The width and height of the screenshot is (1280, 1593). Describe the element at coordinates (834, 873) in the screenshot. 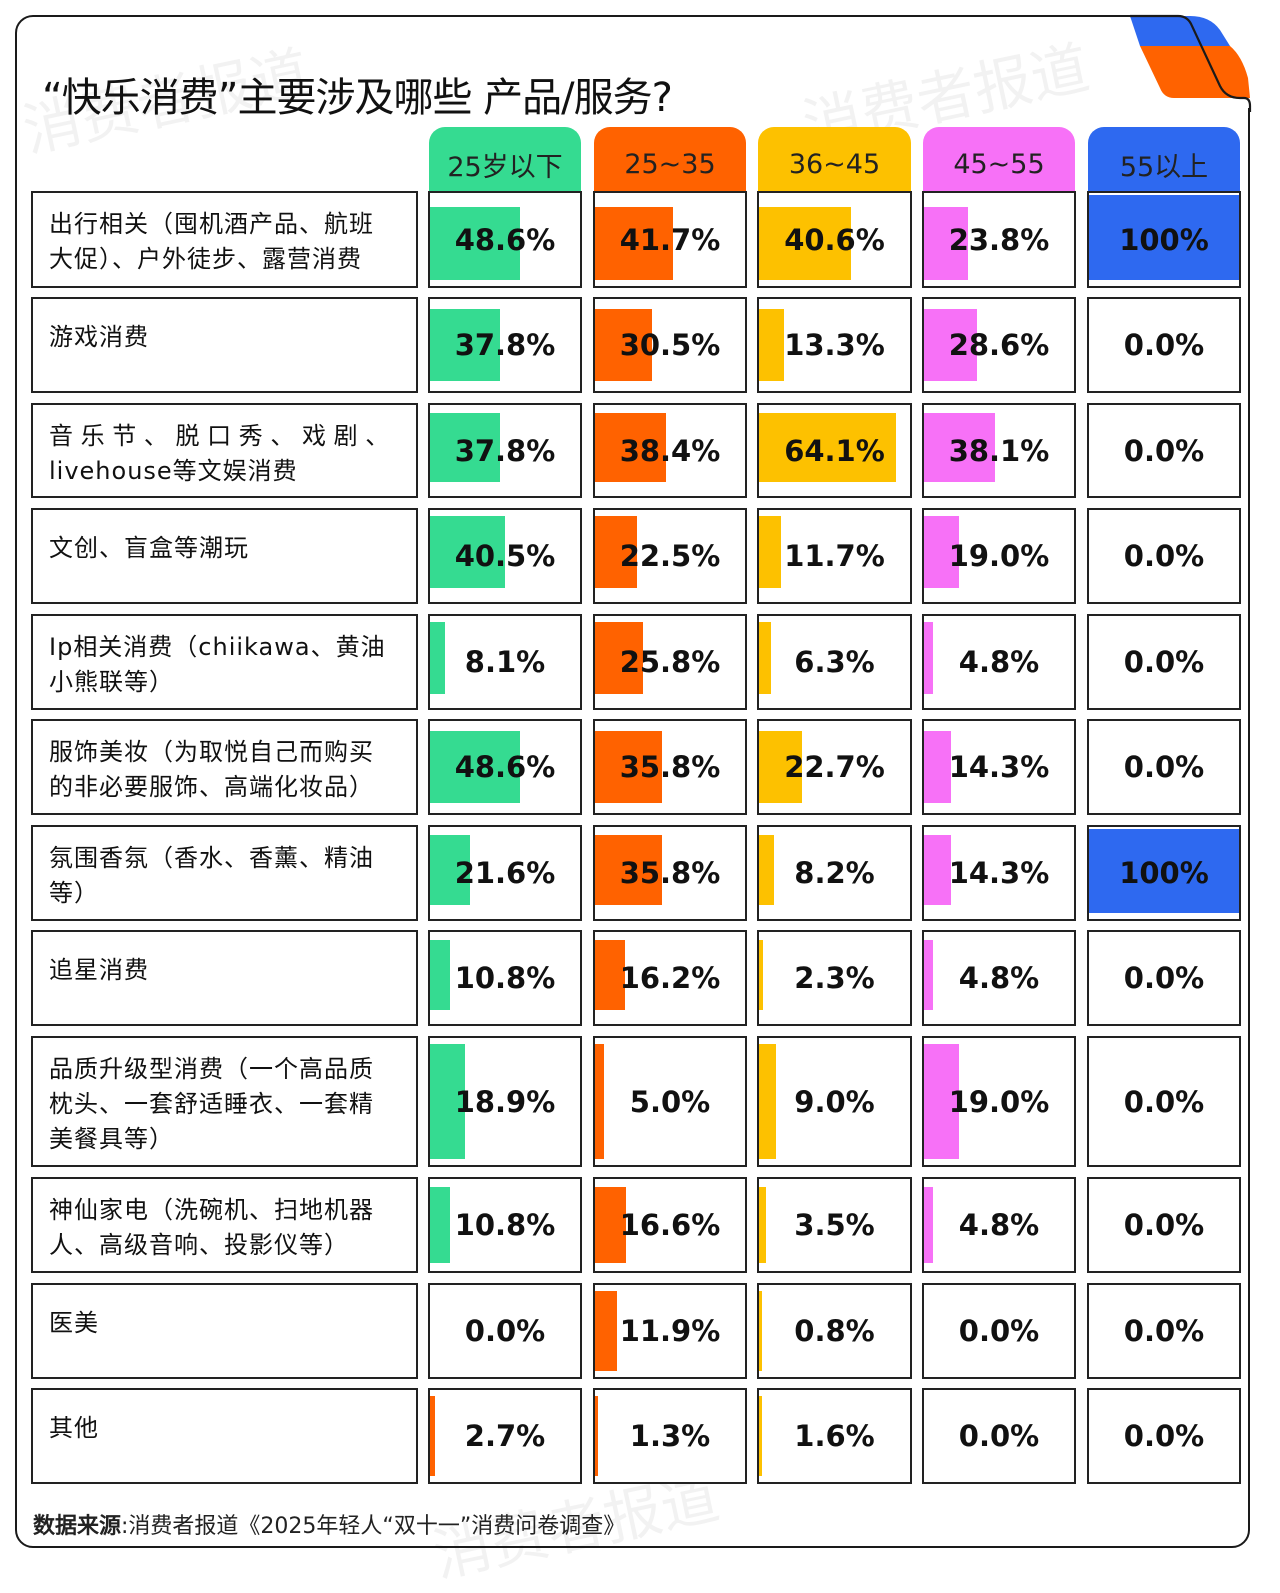

I see `value-label: 8.2%` at that location.